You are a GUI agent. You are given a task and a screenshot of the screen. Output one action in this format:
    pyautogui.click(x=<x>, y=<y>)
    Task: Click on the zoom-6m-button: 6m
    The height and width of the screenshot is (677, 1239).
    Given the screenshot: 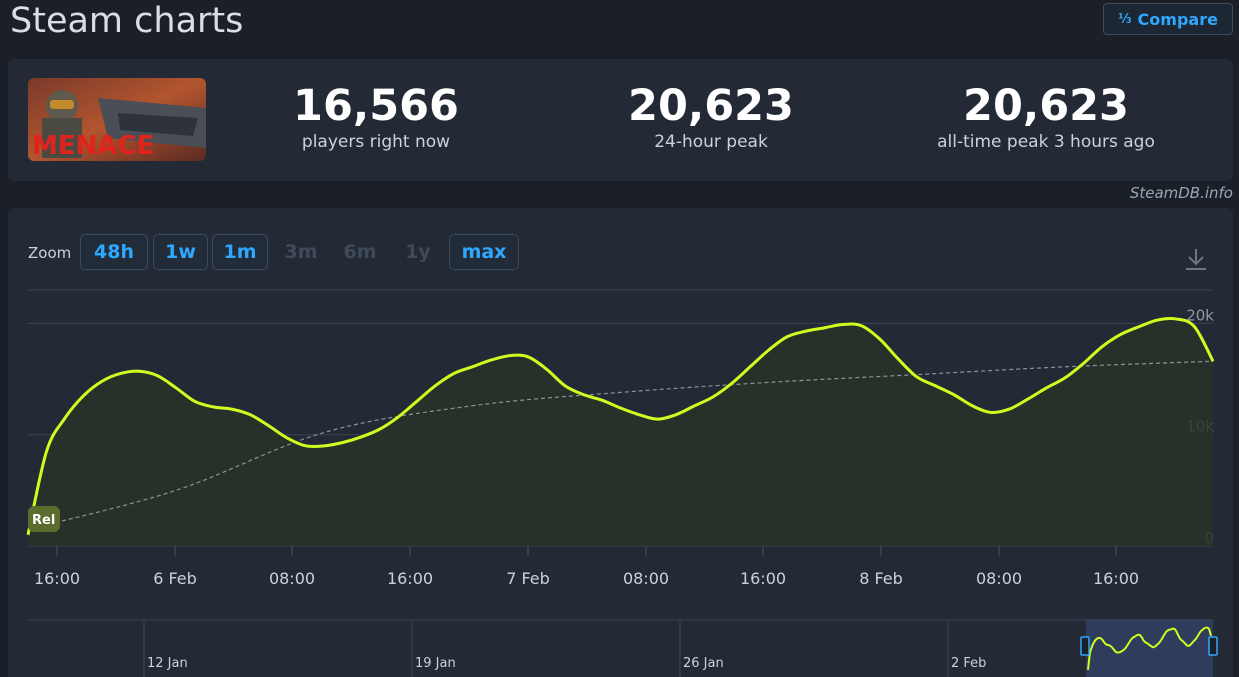 What is the action you would take?
    pyautogui.click(x=360, y=252)
    